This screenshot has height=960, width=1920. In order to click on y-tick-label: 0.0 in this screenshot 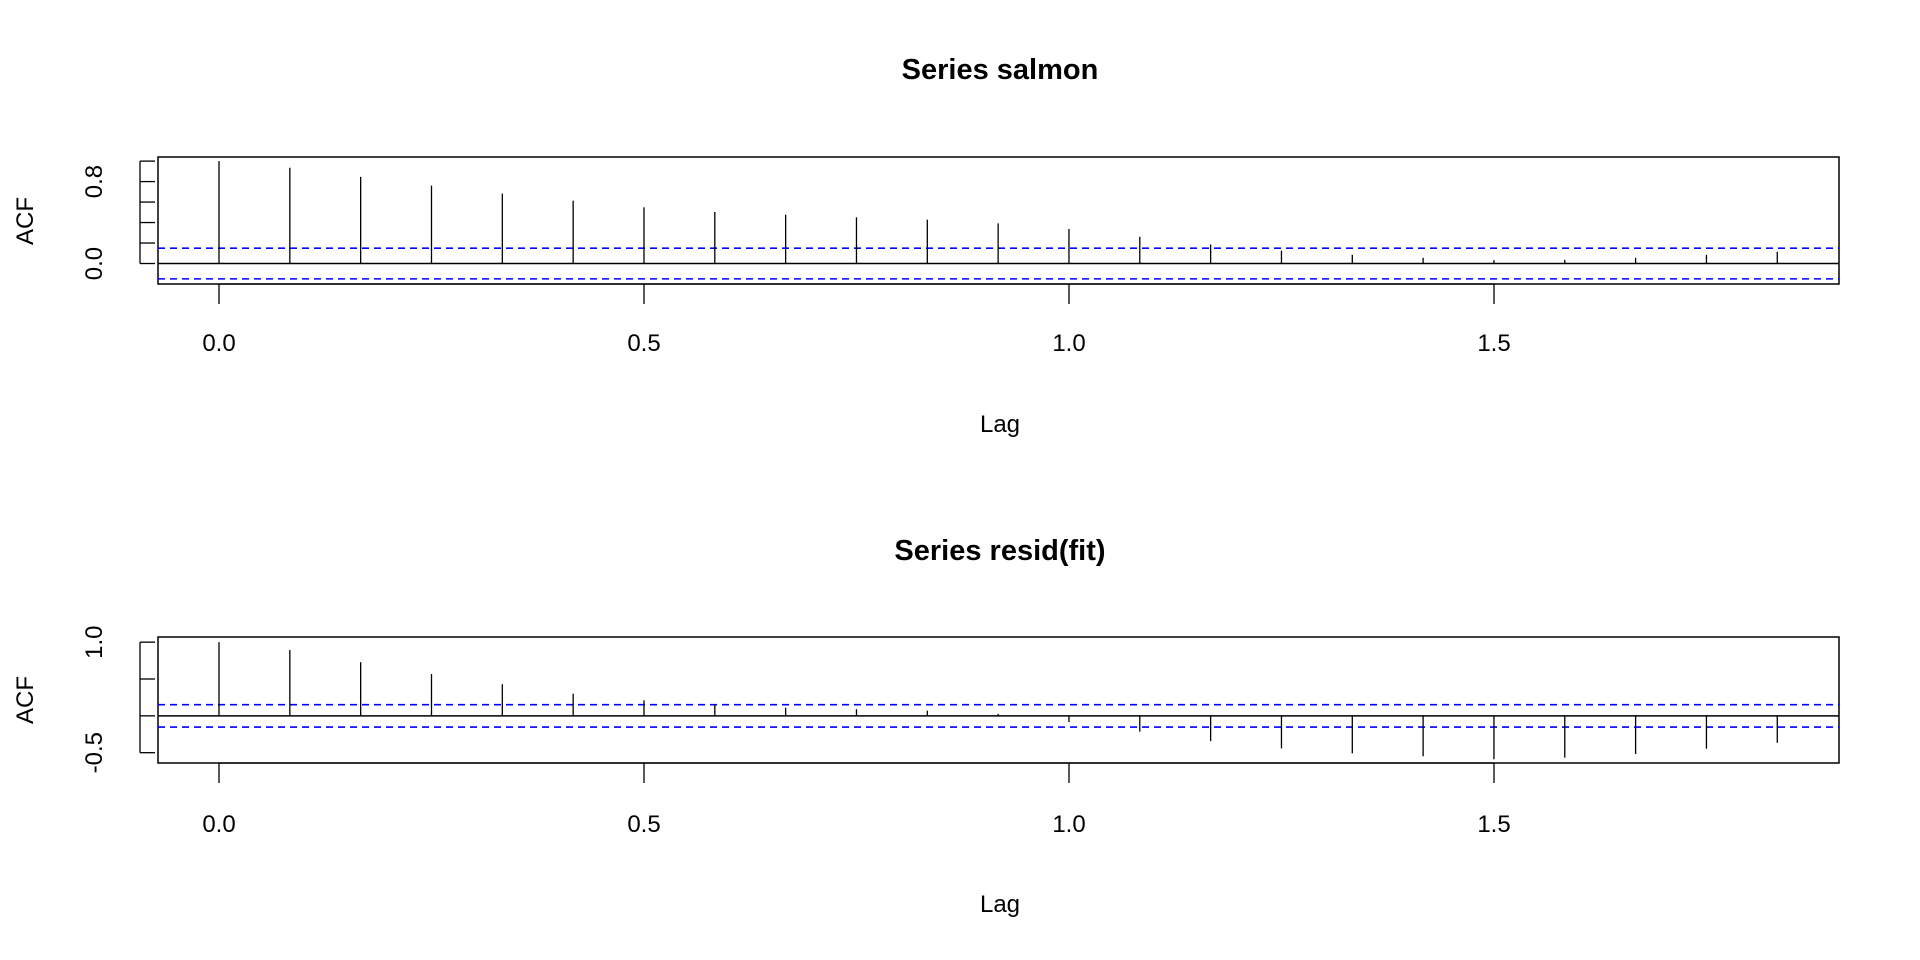, I will do `click(94, 263)`.